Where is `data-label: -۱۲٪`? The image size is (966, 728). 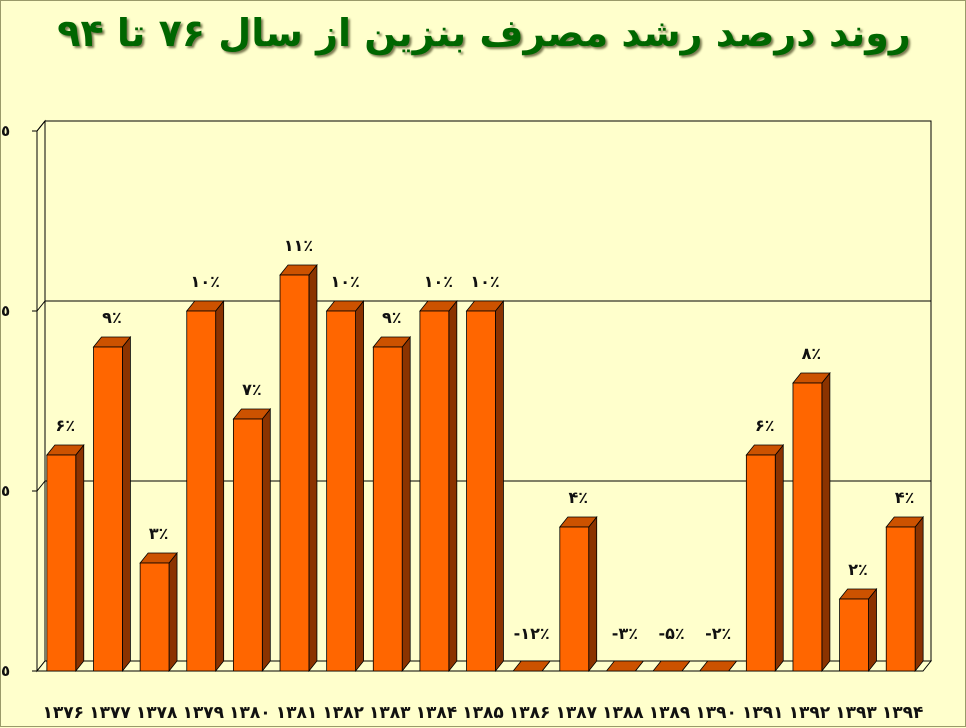 data-label: -۱۲٪ is located at coordinates (532, 633).